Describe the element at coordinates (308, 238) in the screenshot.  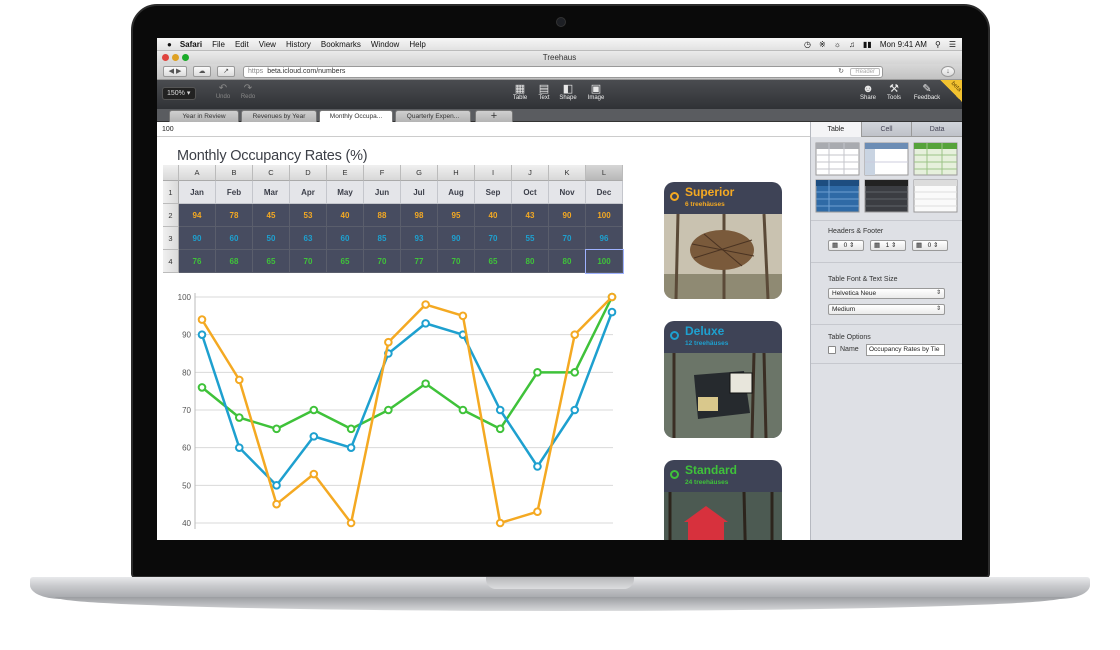
I see `table-cell: 63` at that location.